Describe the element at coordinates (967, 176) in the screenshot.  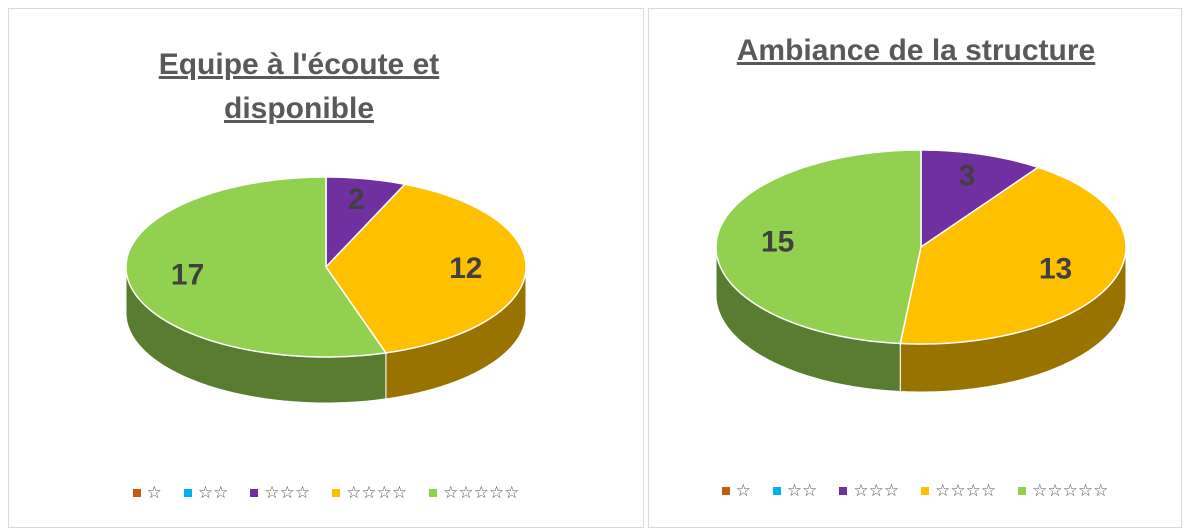
I see `data-label: 3` at that location.